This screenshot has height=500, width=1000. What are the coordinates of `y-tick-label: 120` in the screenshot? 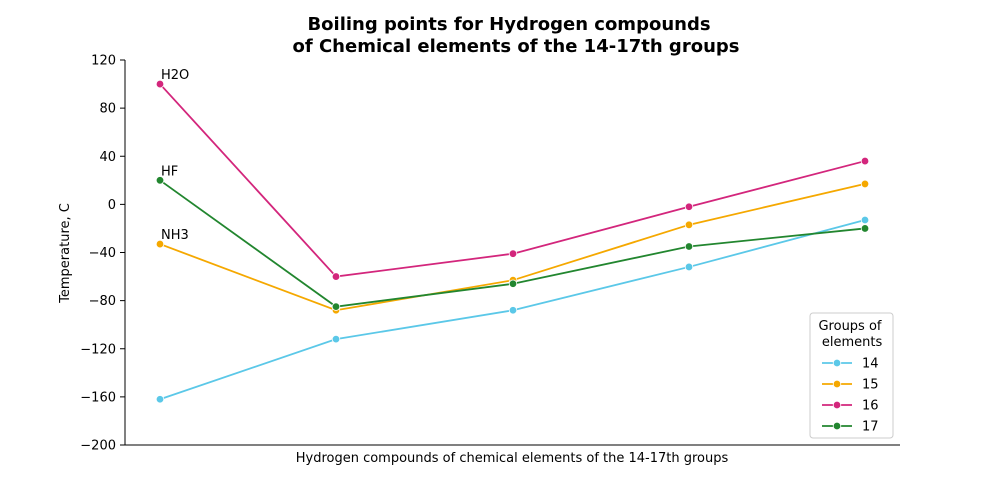 It's located at (103, 61).